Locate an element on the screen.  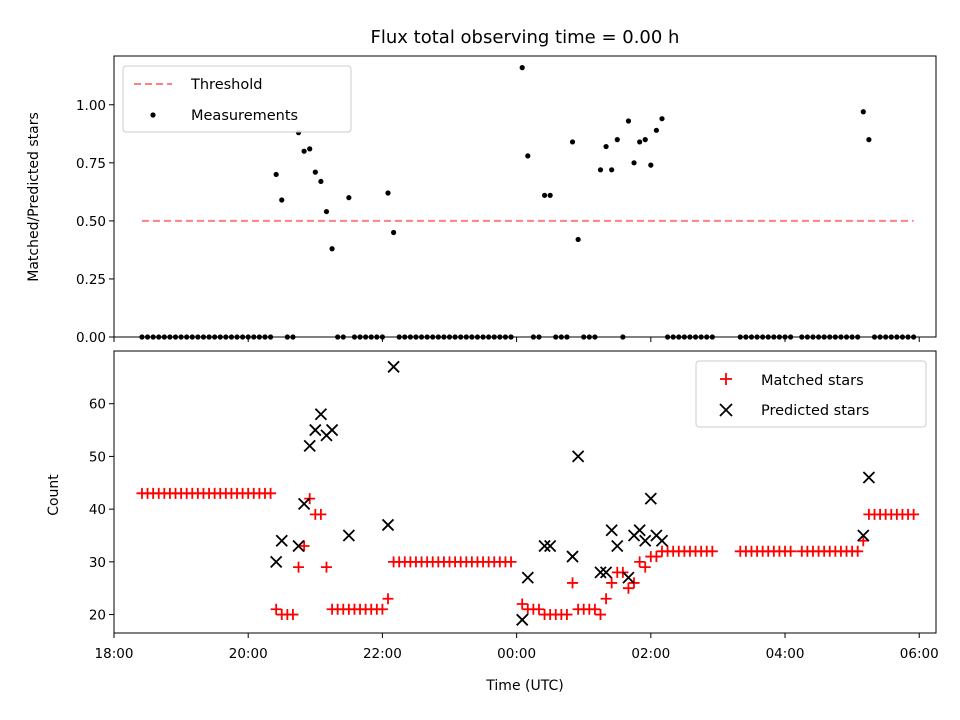
matched-legend-label: Matched stars is located at coordinates (812, 381).